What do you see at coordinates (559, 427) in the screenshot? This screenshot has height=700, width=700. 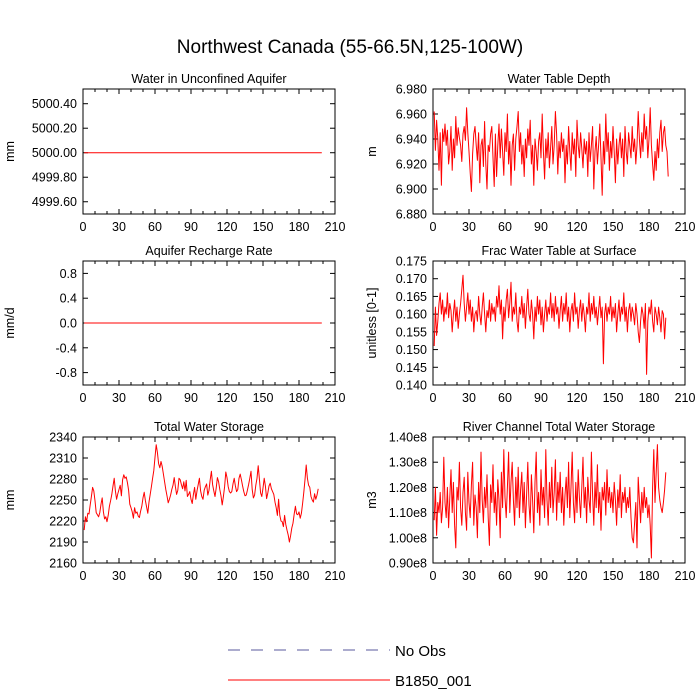 I see `chart-title: River Channel Total Water Storage` at bounding box center [559, 427].